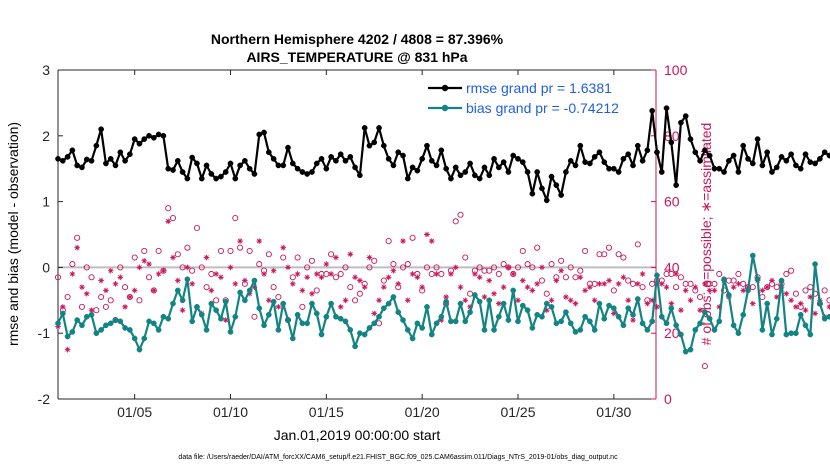 The width and height of the screenshot is (830, 475). What do you see at coordinates (46, 136) in the screenshot?
I see `y-left-tick-label: 2` at bounding box center [46, 136].